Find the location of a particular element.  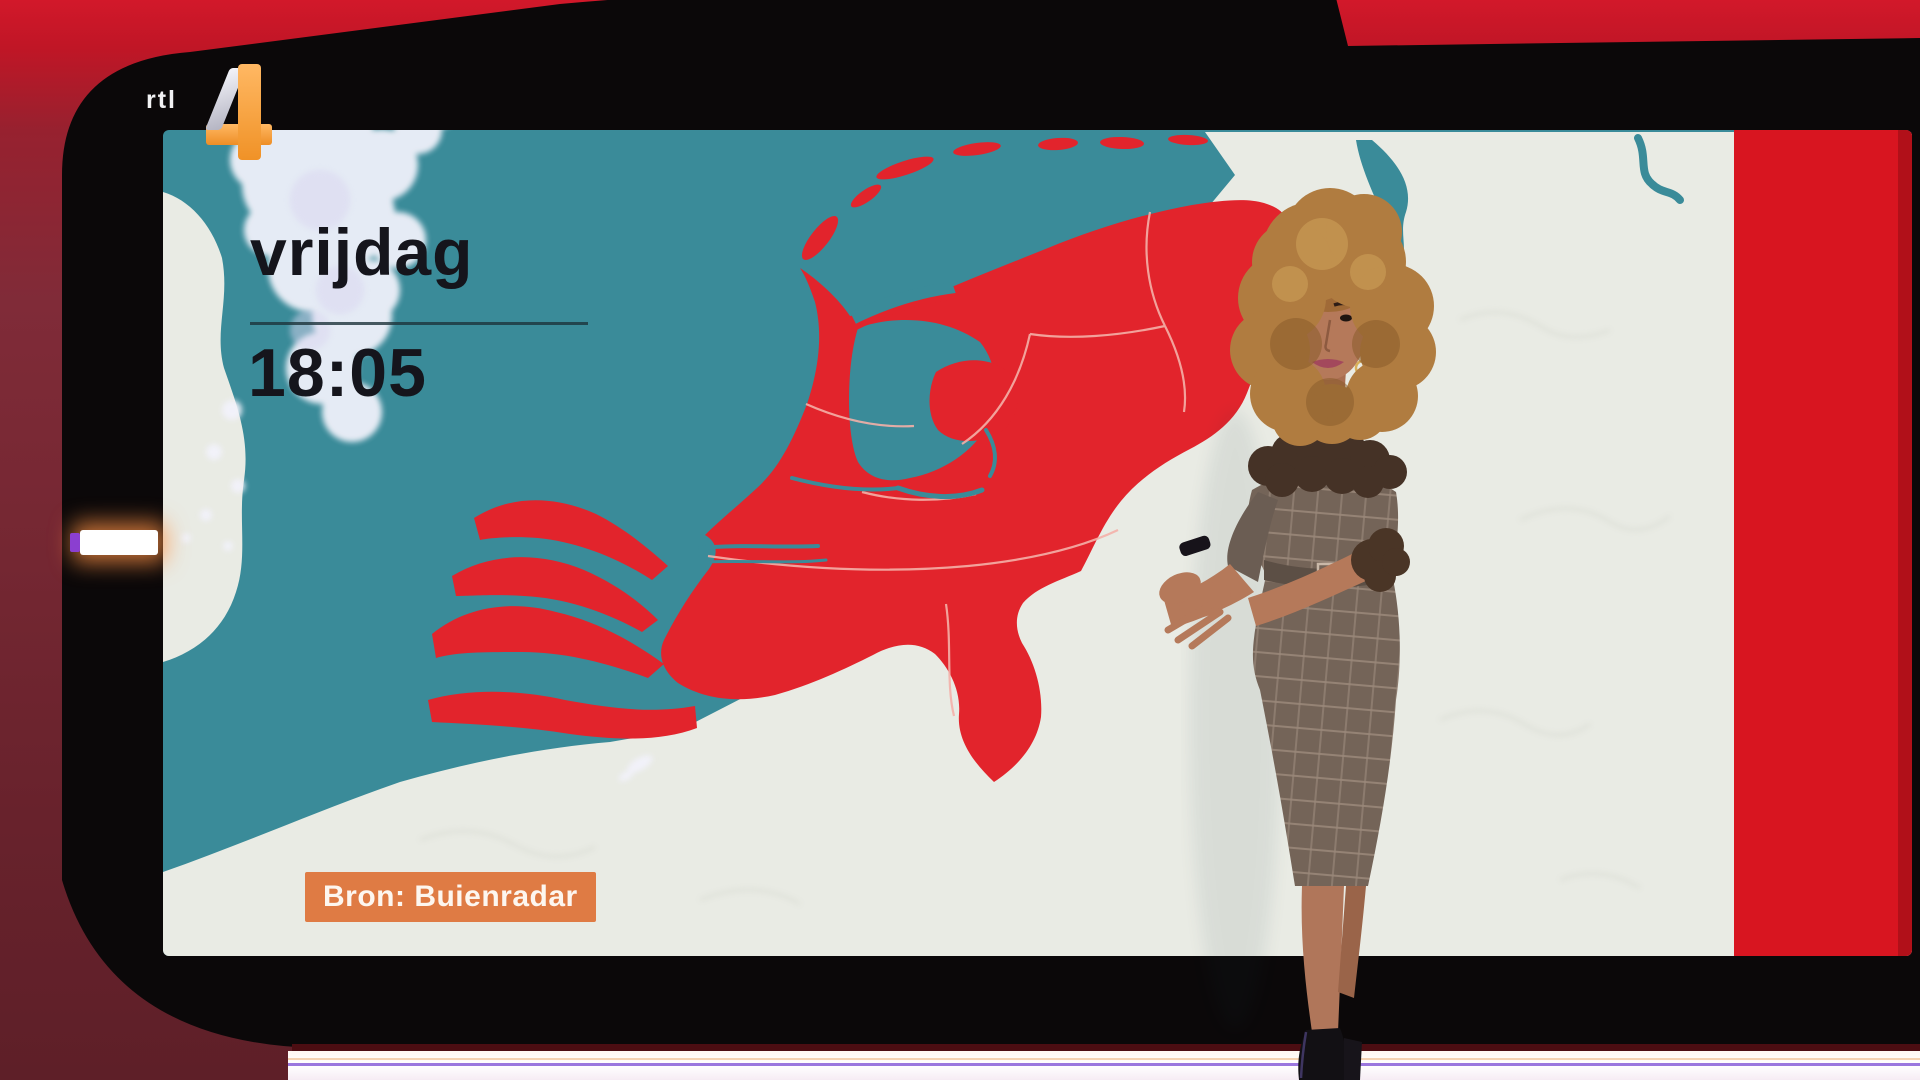

red-panel is located at coordinates (1823, 543).